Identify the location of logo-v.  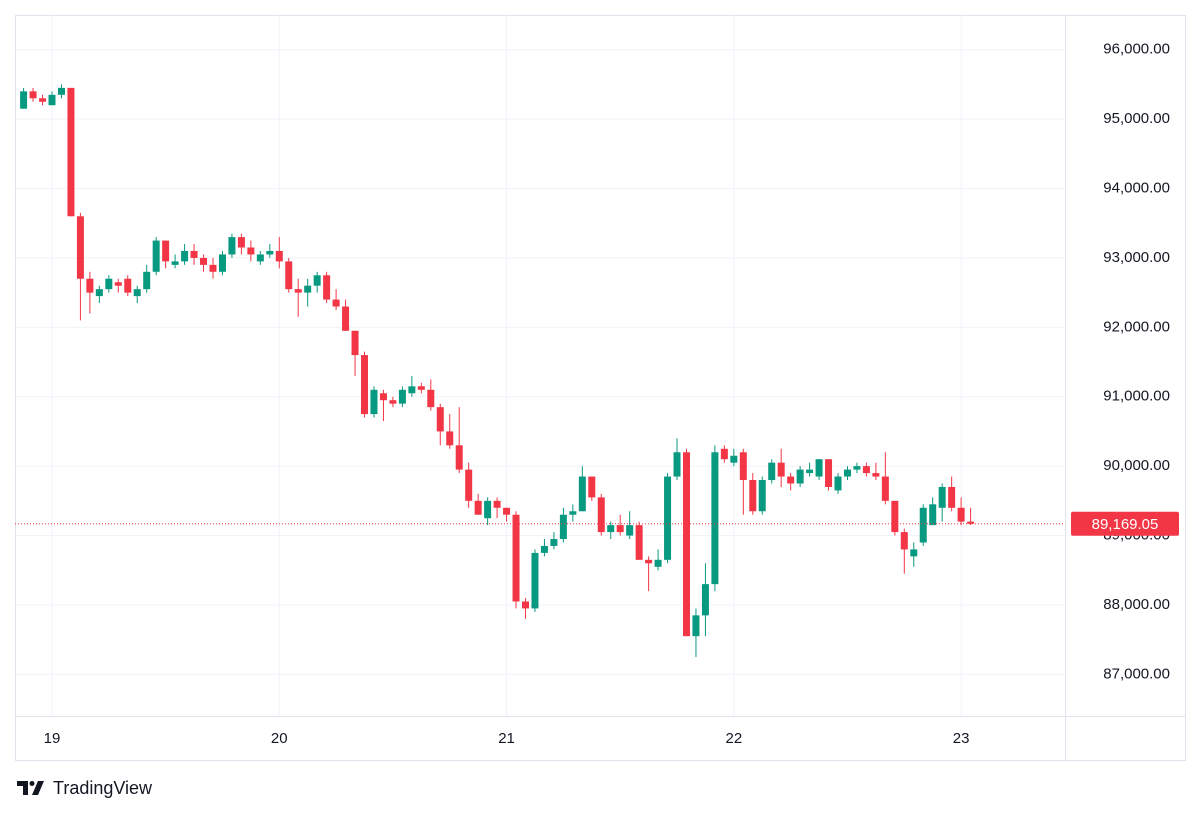
(38, 788).